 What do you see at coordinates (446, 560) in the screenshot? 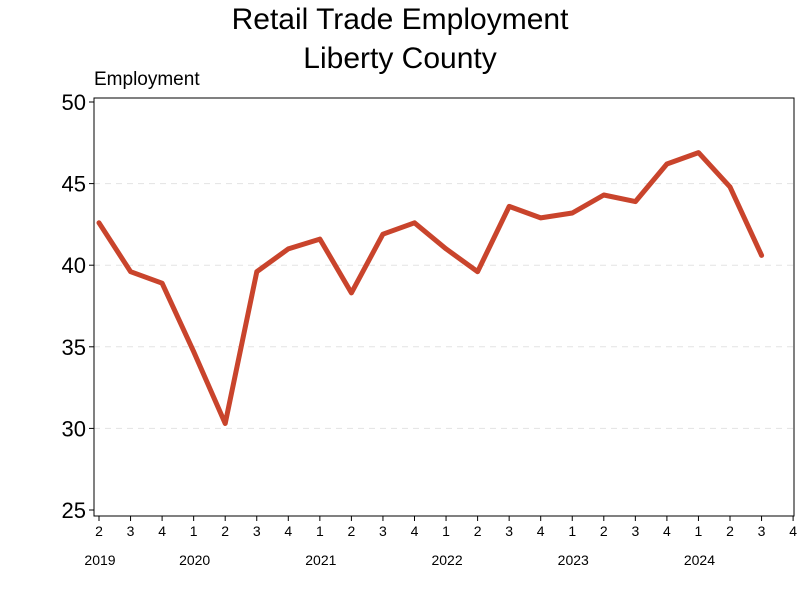
I see `year-label: 2022` at bounding box center [446, 560].